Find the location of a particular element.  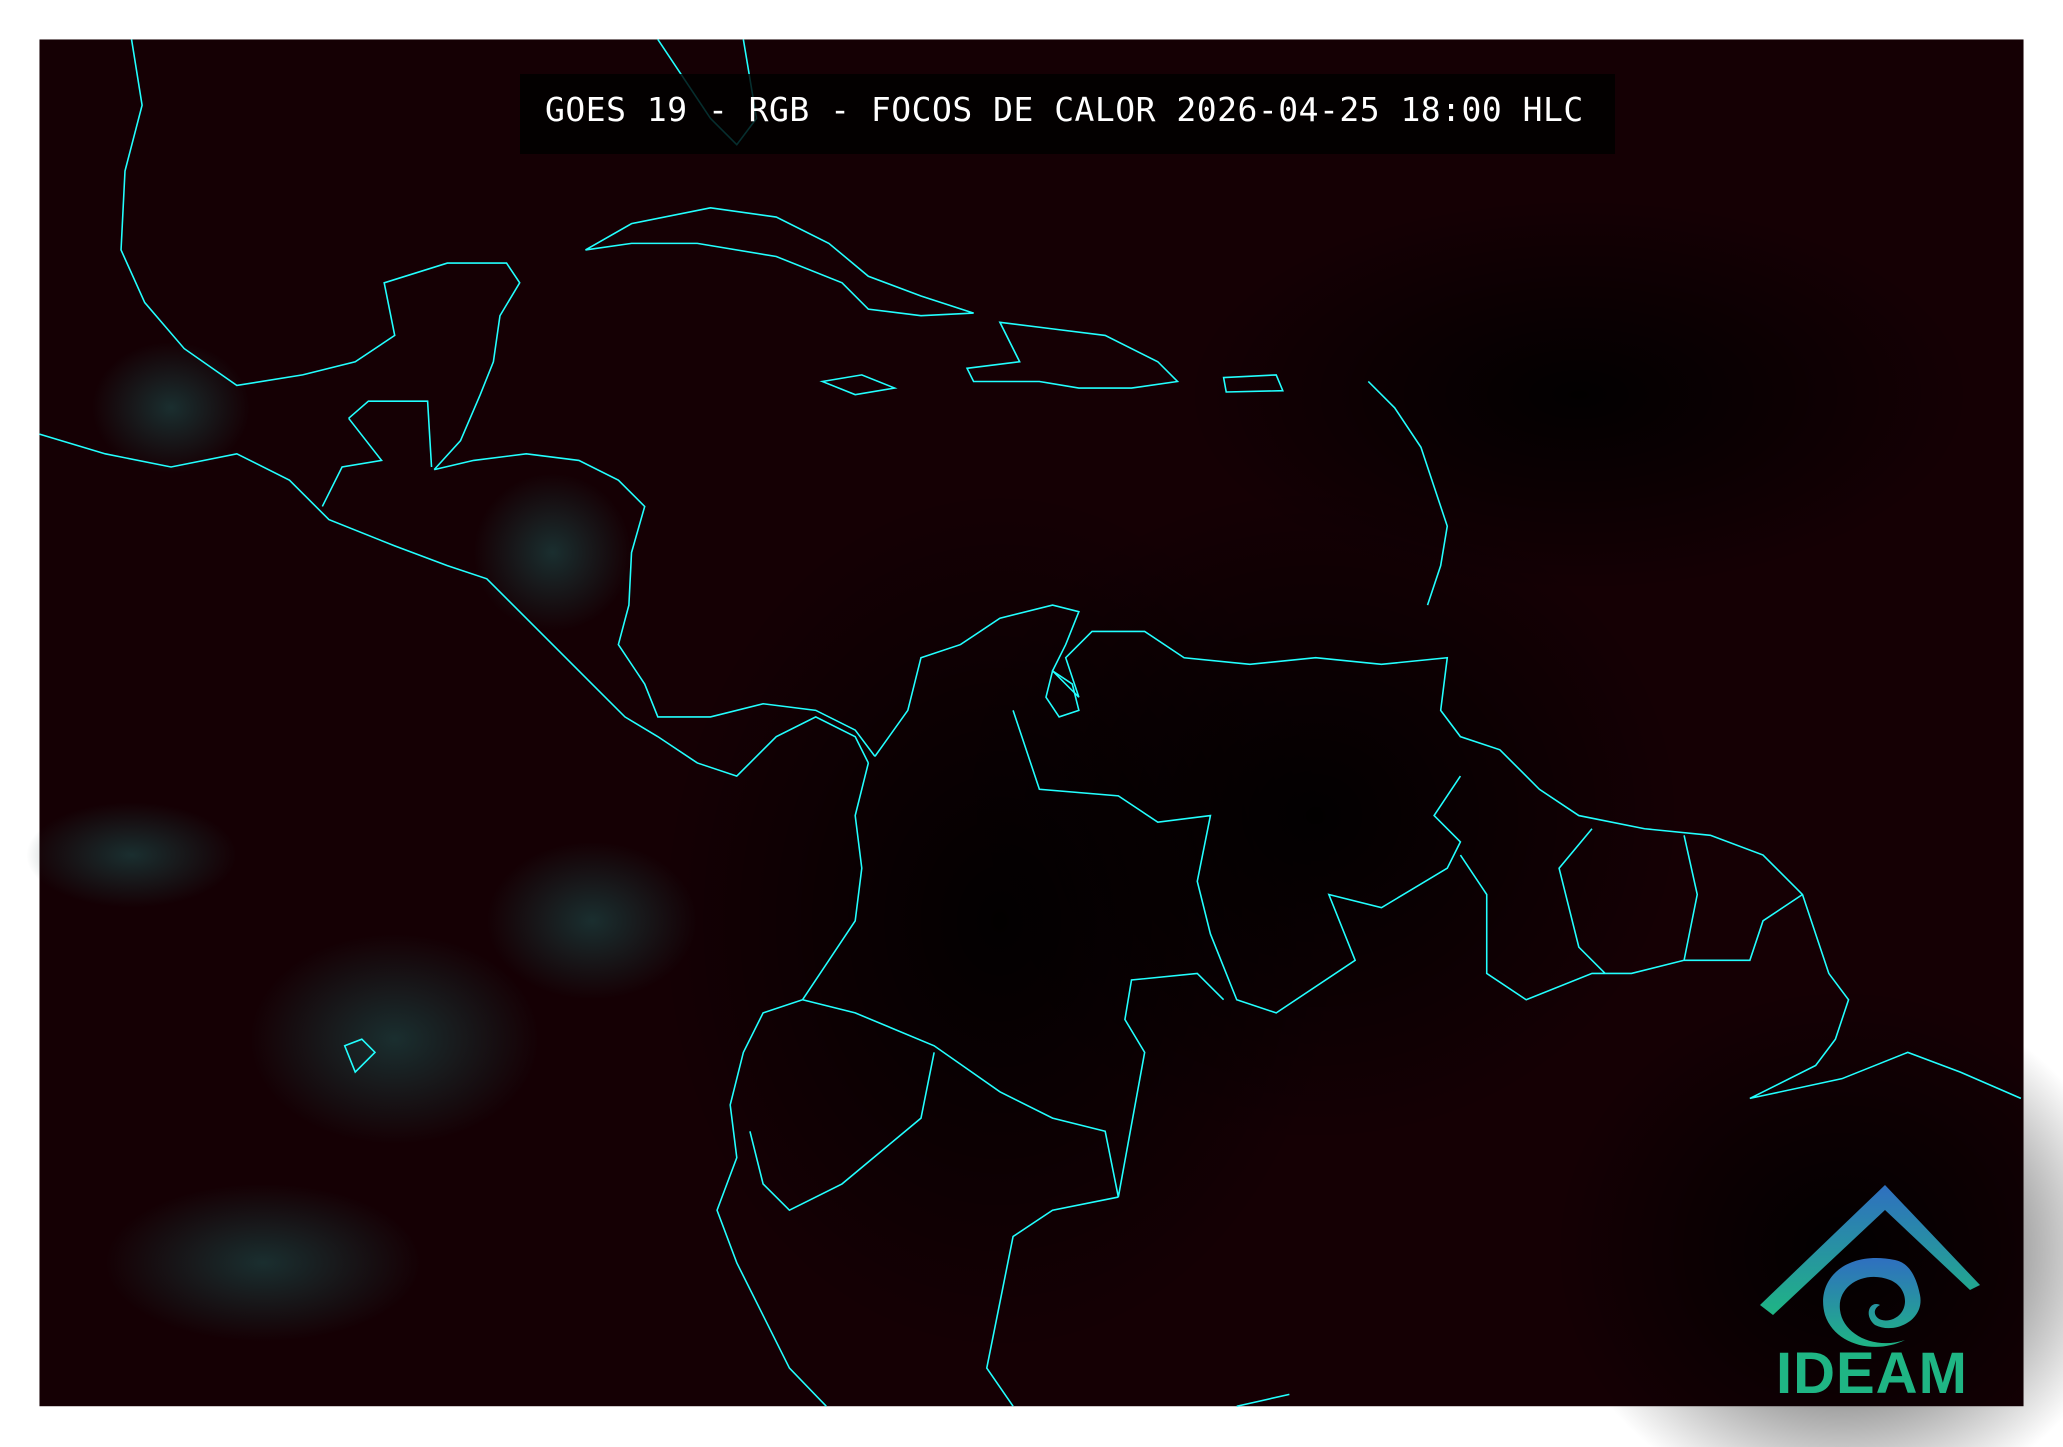

guatemala-border is located at coordinates (377, 453).